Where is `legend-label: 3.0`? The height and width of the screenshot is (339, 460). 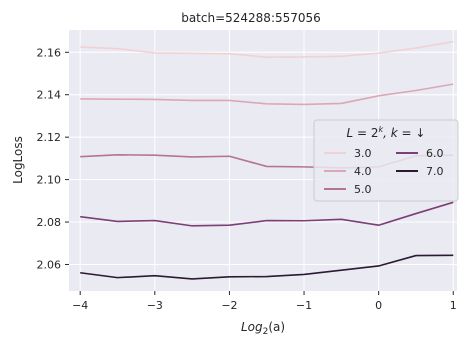
legend-label: 3.0 is located at coordinates (363, 153).